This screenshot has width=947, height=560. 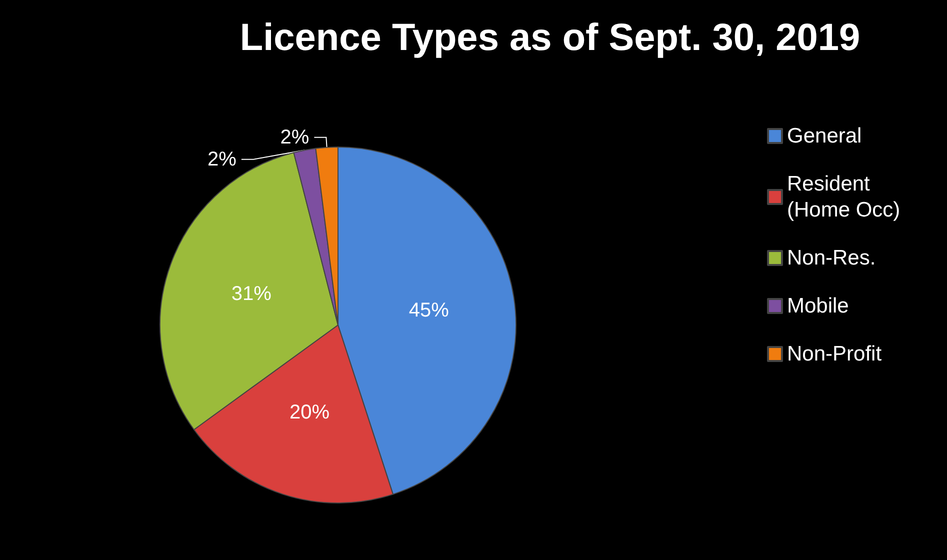 What do you see at coordinates (310, 412) in the screenshot?
I see `data-label: 20%` at bounding box center [310, 412].